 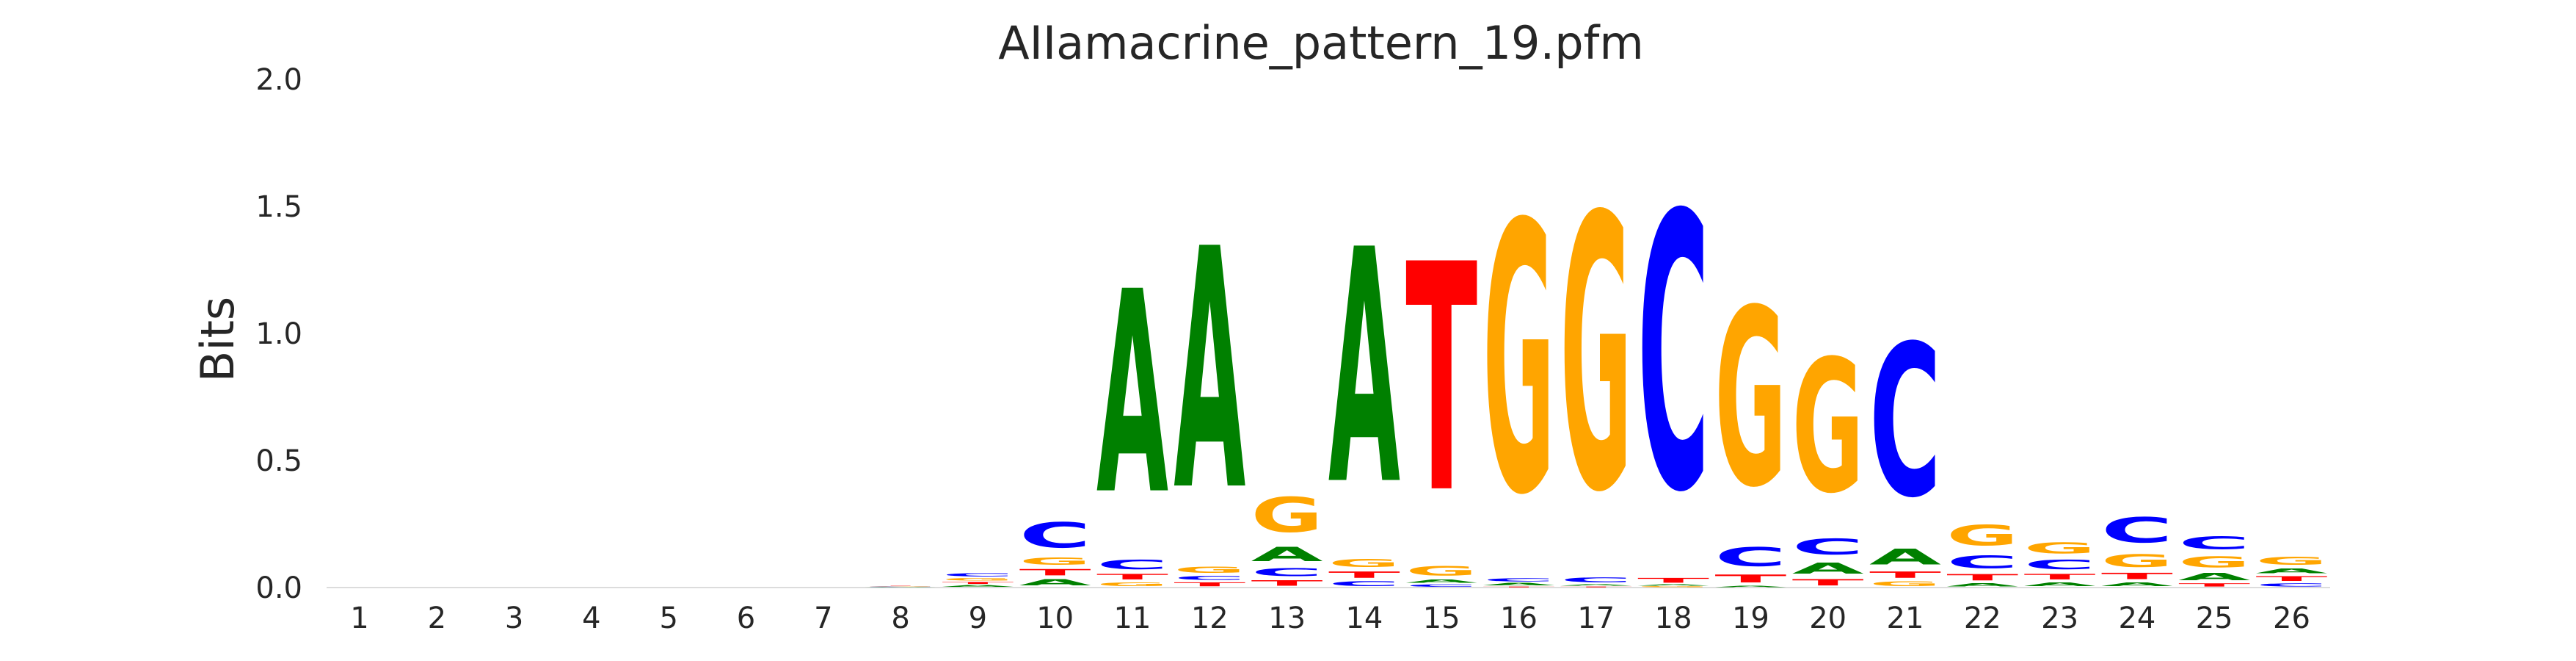 I want to click on x-tick-label: 6, so click(x=746, y=618).